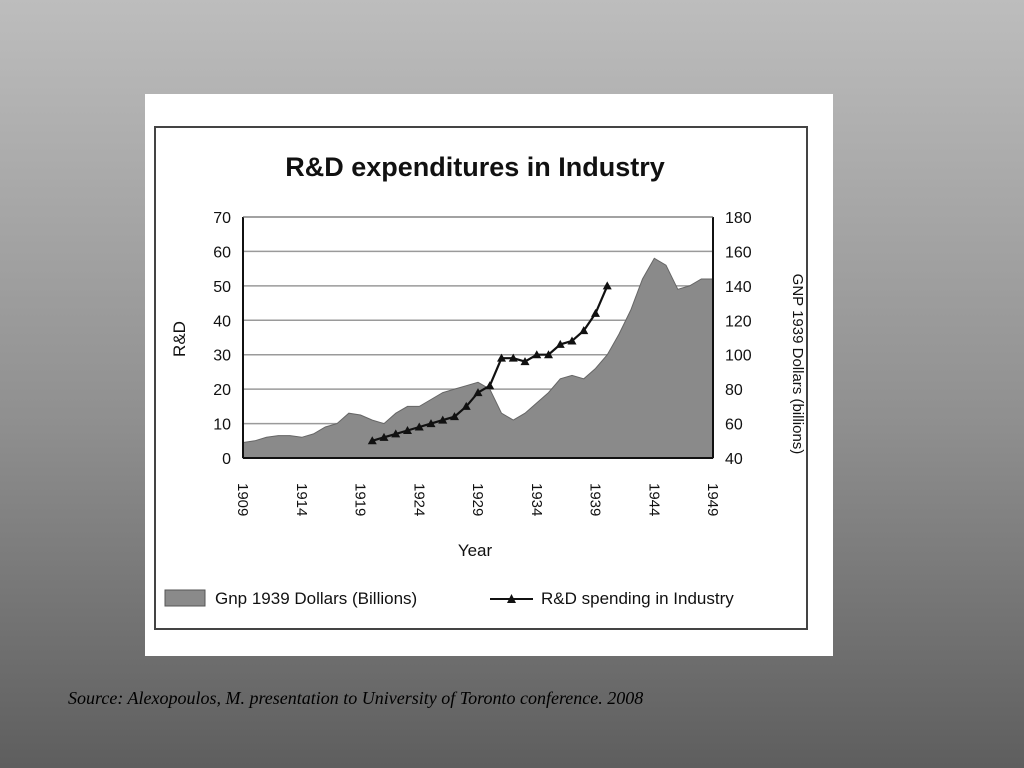 This screenshot has height=768, width=1024. Describe the element at coordinates (222, 287) in the screenshot. I see `y-tick-label-left: 50` at that location.